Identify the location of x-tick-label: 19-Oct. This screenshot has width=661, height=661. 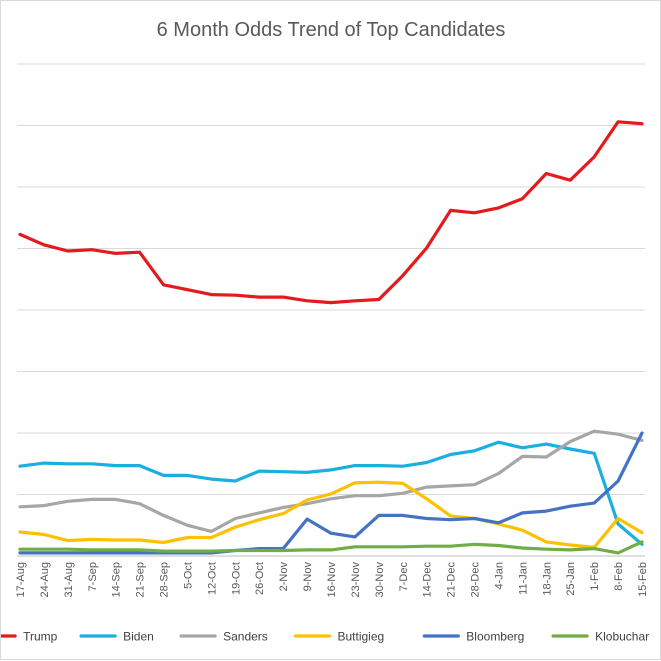
(236, 578).